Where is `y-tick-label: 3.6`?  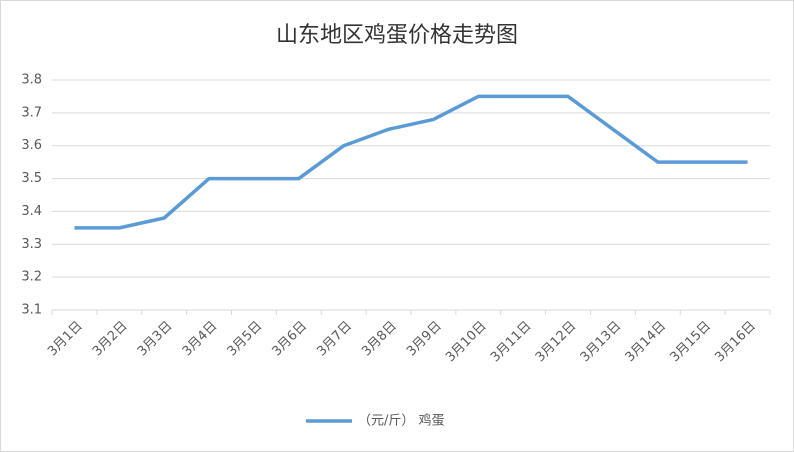
y-tick-label: 3.6 is located at coordinates (31, 145).